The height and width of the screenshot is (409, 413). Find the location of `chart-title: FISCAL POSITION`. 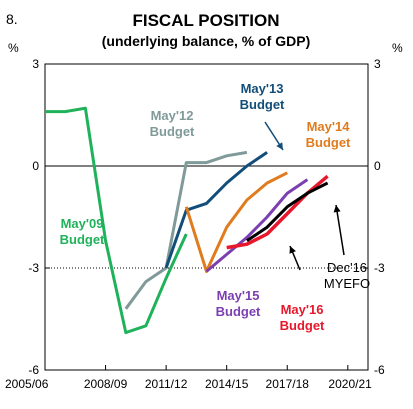

chart-title: FISCAL POSITION is located at coordinates (205, 20).